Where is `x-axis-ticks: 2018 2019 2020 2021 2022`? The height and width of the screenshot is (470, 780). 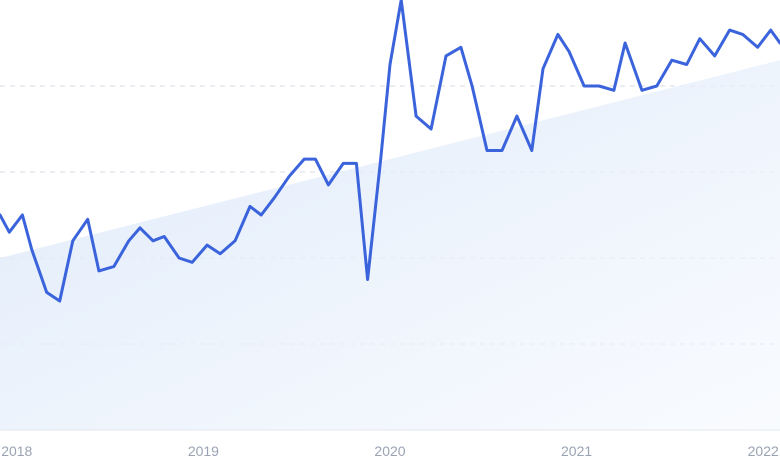 x-axis-ticks: 2018 2019 2020 2021 2022 is located at coordinates (390, 451).